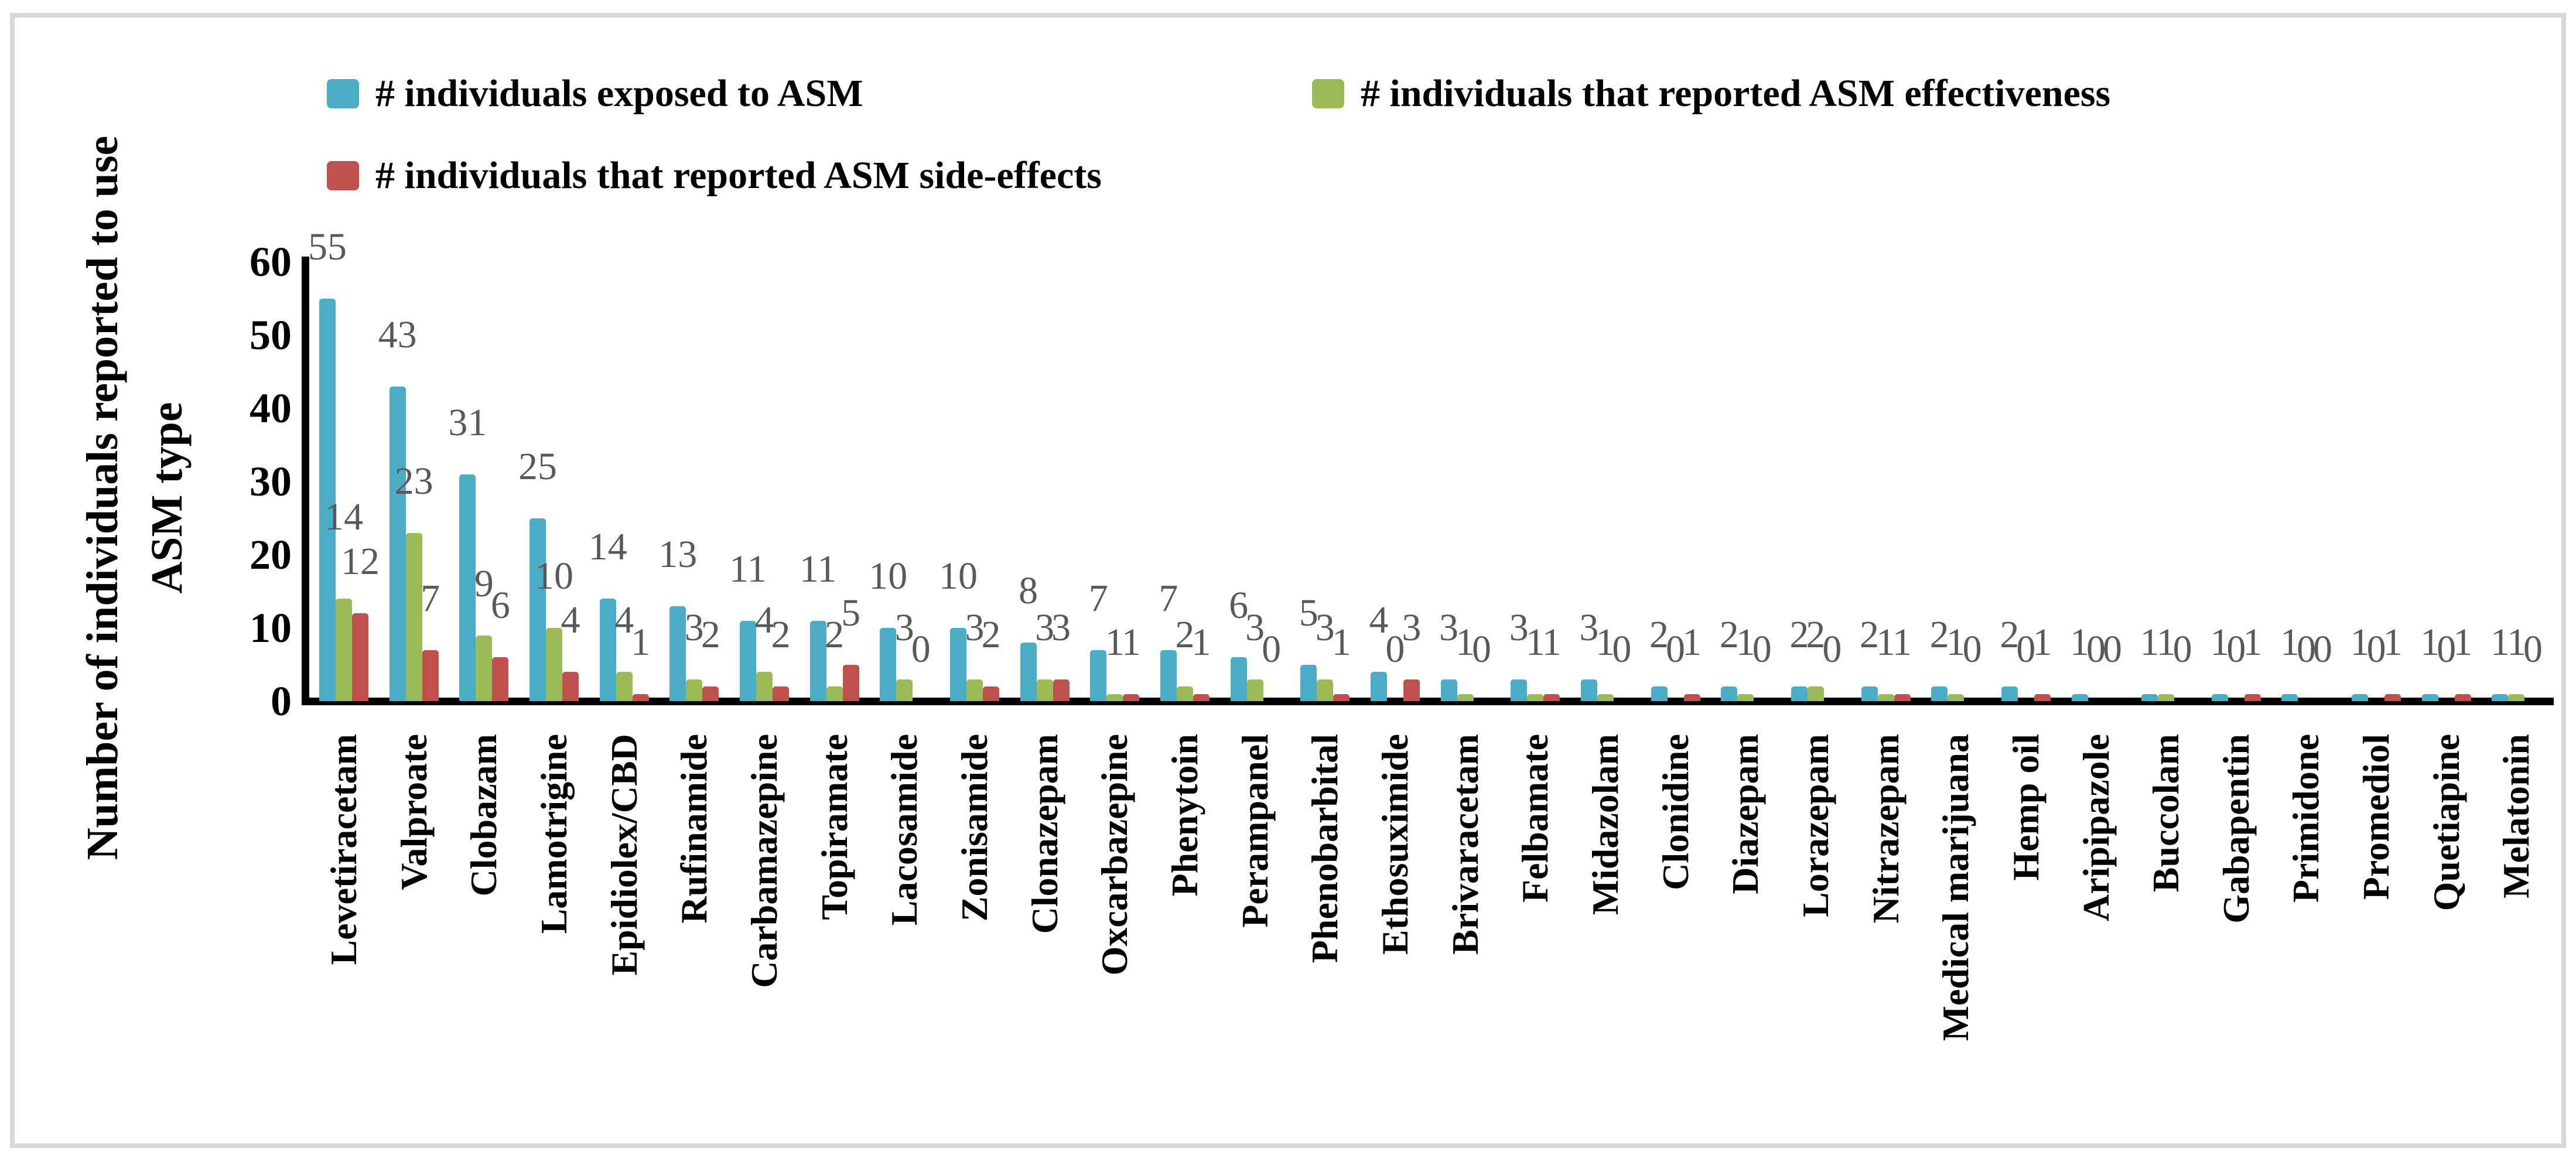  Describe the element at coordinates (271, 627) in the screenshot. I see `y-tick-label: 10` at that location.